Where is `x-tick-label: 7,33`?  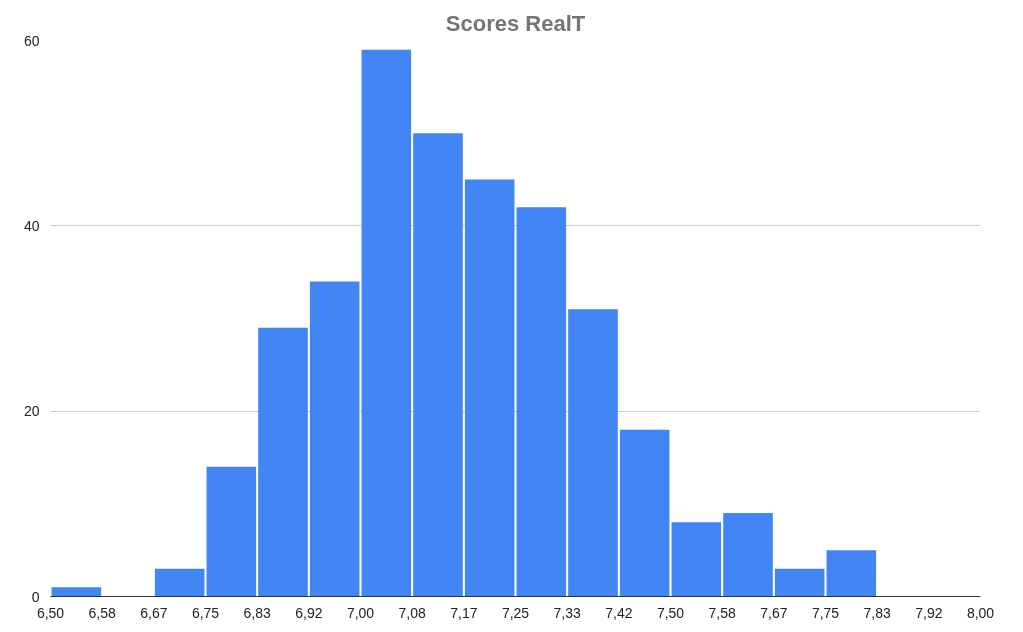 x-tick-label: 7,33 is located at coordinates (567, 612).